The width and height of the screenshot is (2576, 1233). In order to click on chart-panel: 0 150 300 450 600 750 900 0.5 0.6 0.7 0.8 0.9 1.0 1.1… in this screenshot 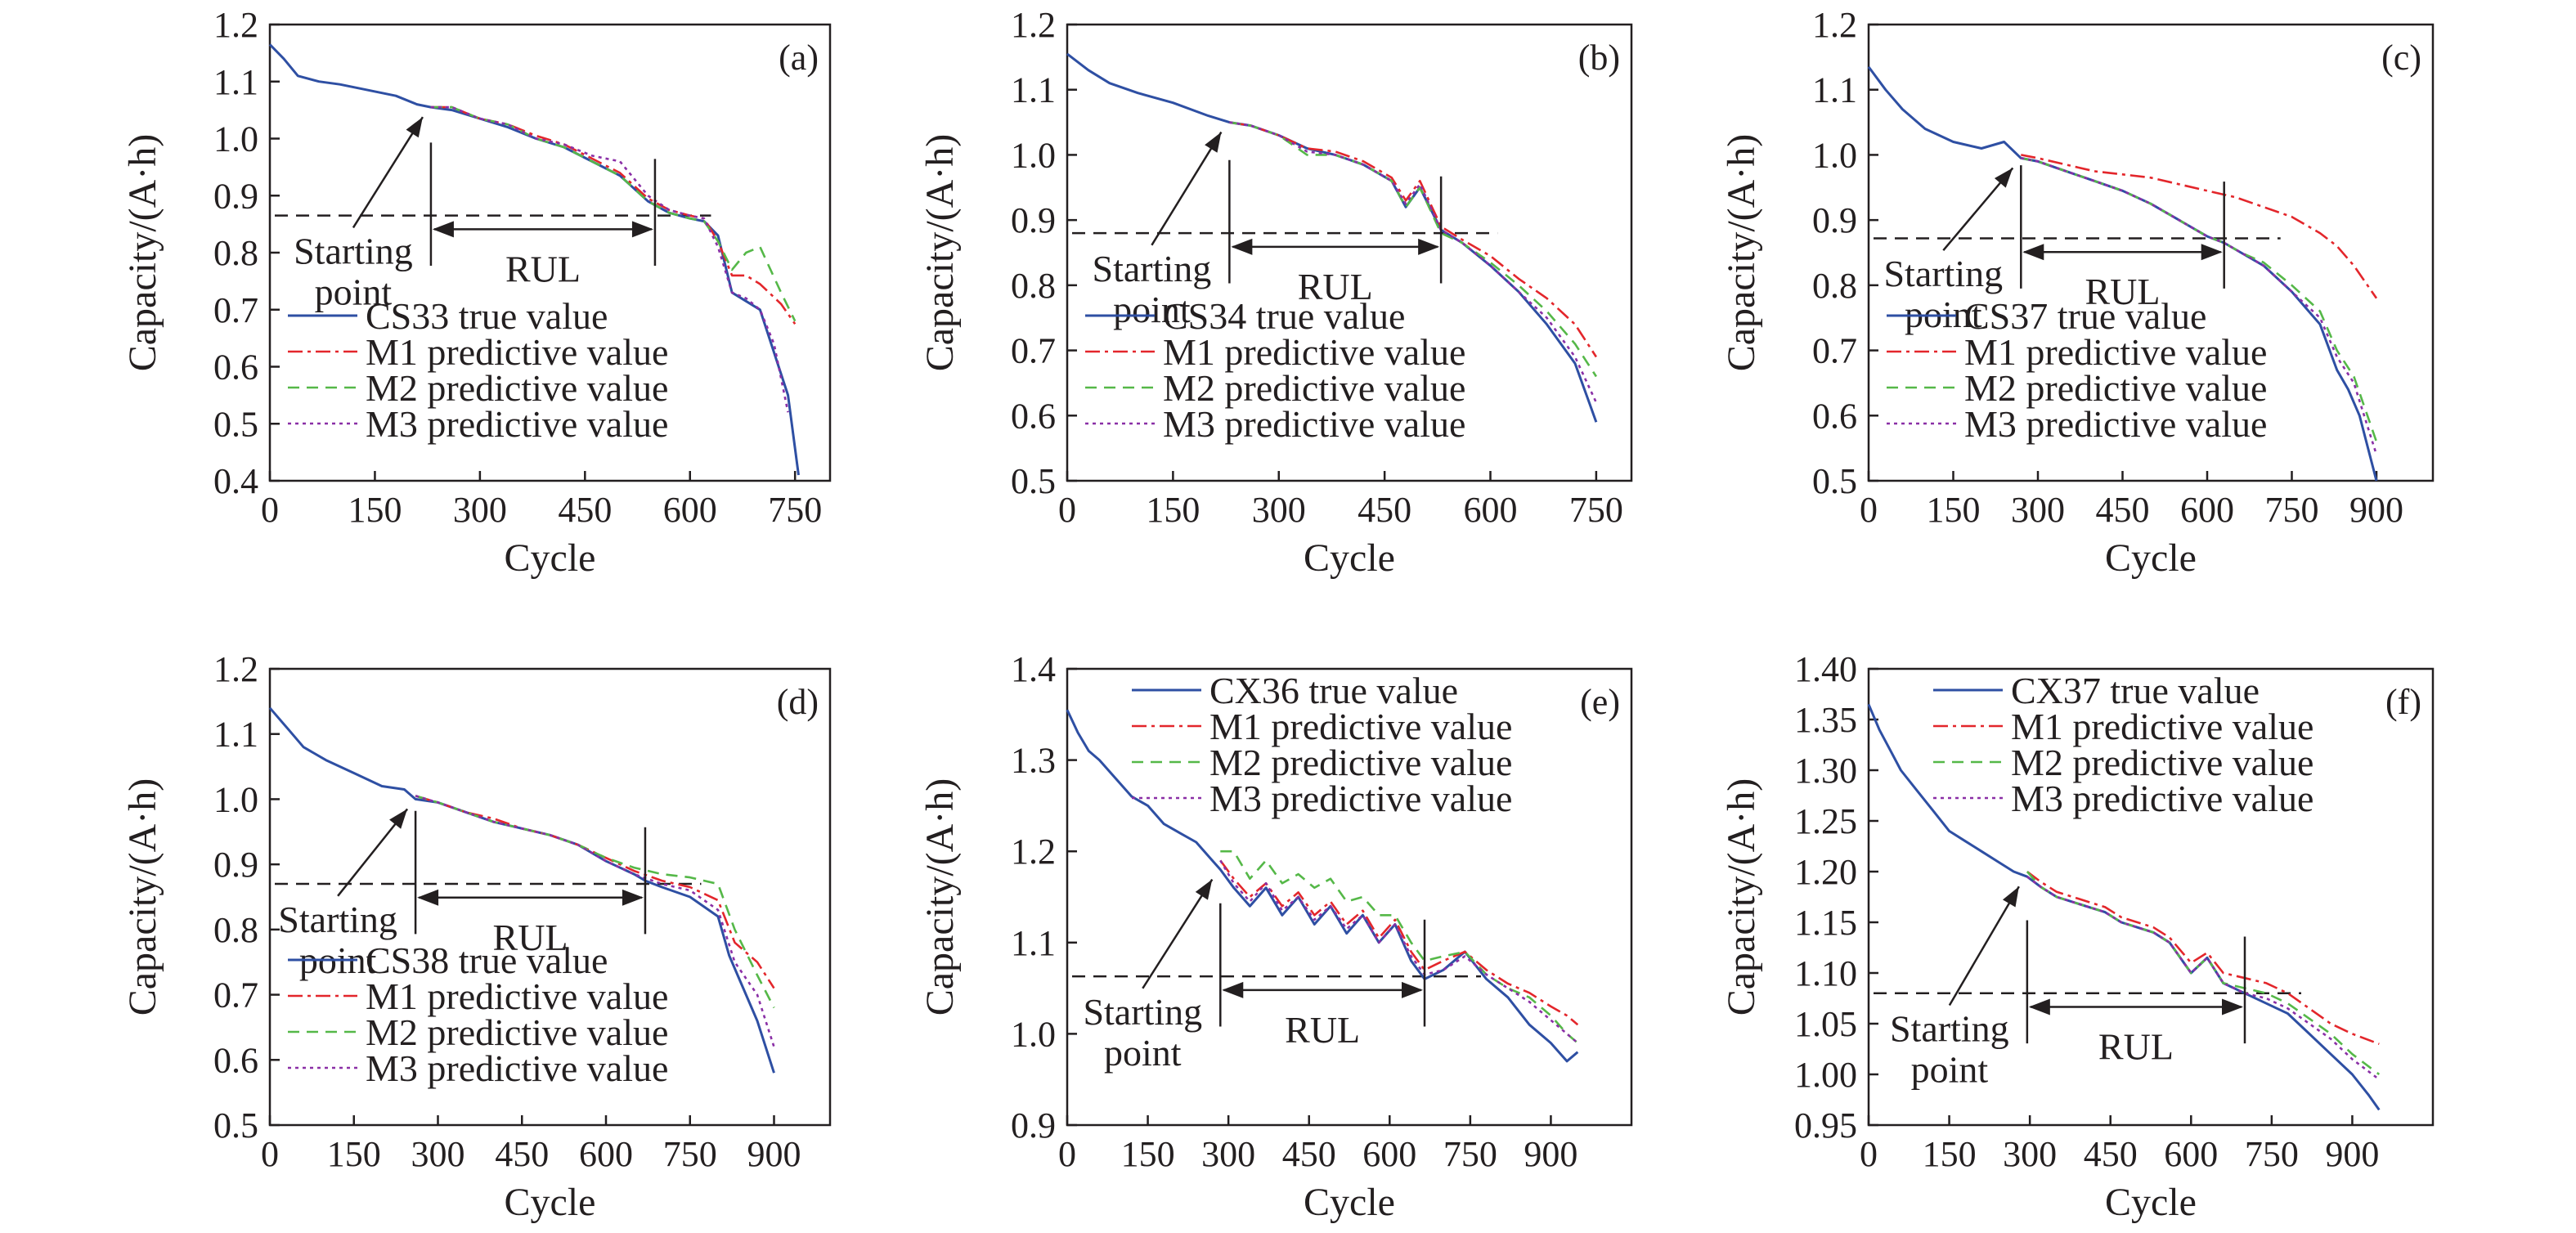, I will do `click(2077, 292)`.